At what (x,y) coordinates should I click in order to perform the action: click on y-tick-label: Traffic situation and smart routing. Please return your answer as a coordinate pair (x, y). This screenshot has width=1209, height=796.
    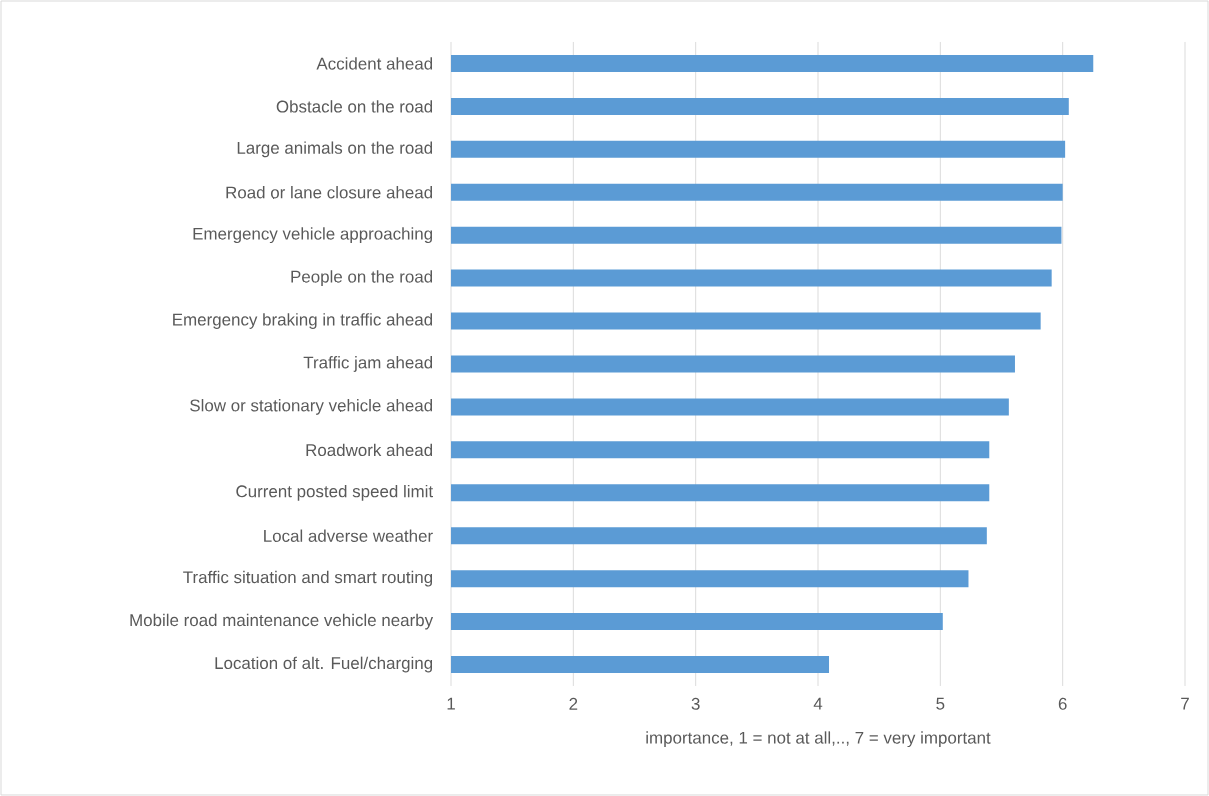
    Looking at the image, I should click on (308, 578).